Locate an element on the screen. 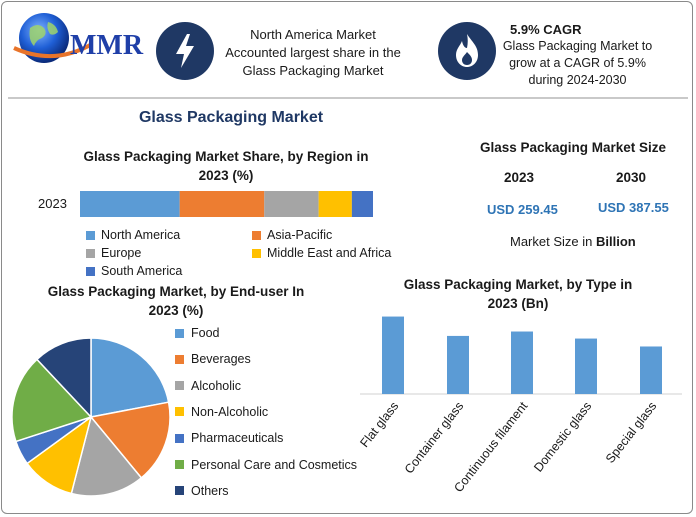 The height and width of the screenshot is (517, 696). type-tick-label-container-glass: Container glass is located at coordinates (434, 437).